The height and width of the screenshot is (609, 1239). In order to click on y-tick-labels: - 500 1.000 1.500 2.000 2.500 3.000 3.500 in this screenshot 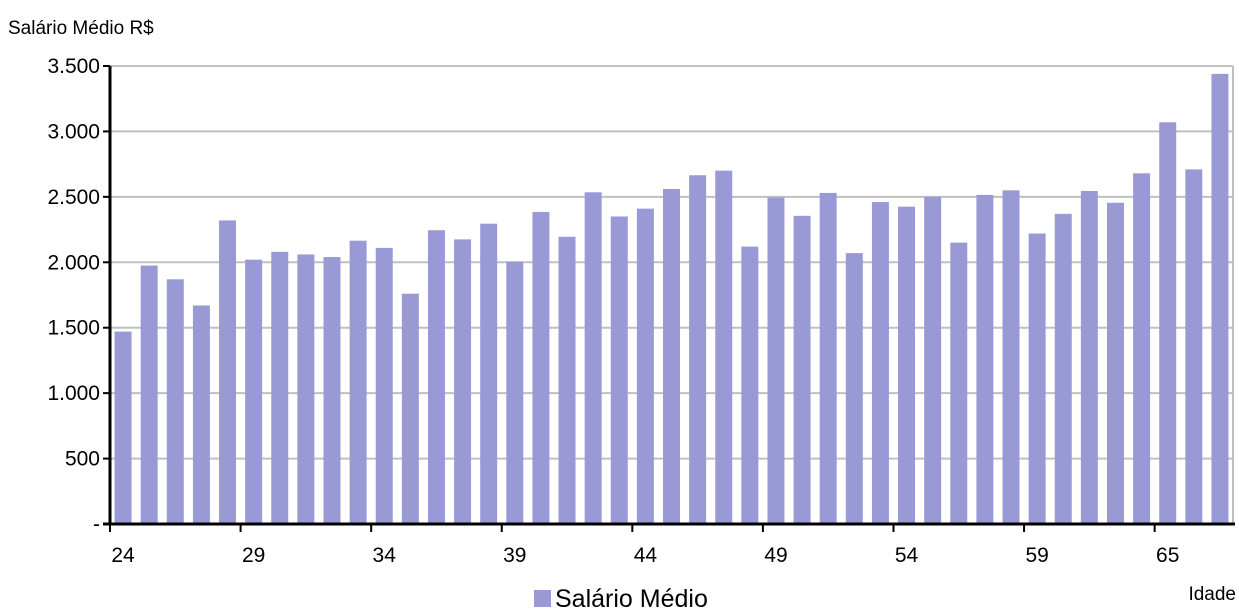, I will do `click(73, 295)`.